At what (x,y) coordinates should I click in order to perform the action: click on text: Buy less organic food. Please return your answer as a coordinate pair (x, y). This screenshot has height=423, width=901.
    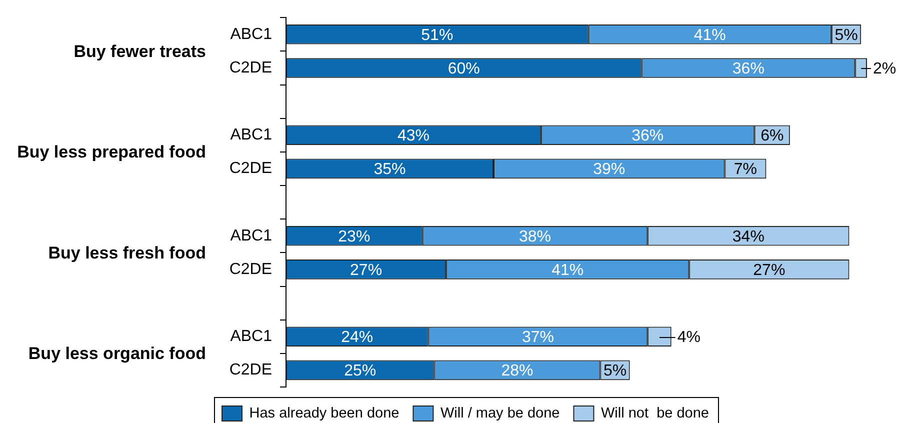
    Looking at the image, I should click on (117, 354).